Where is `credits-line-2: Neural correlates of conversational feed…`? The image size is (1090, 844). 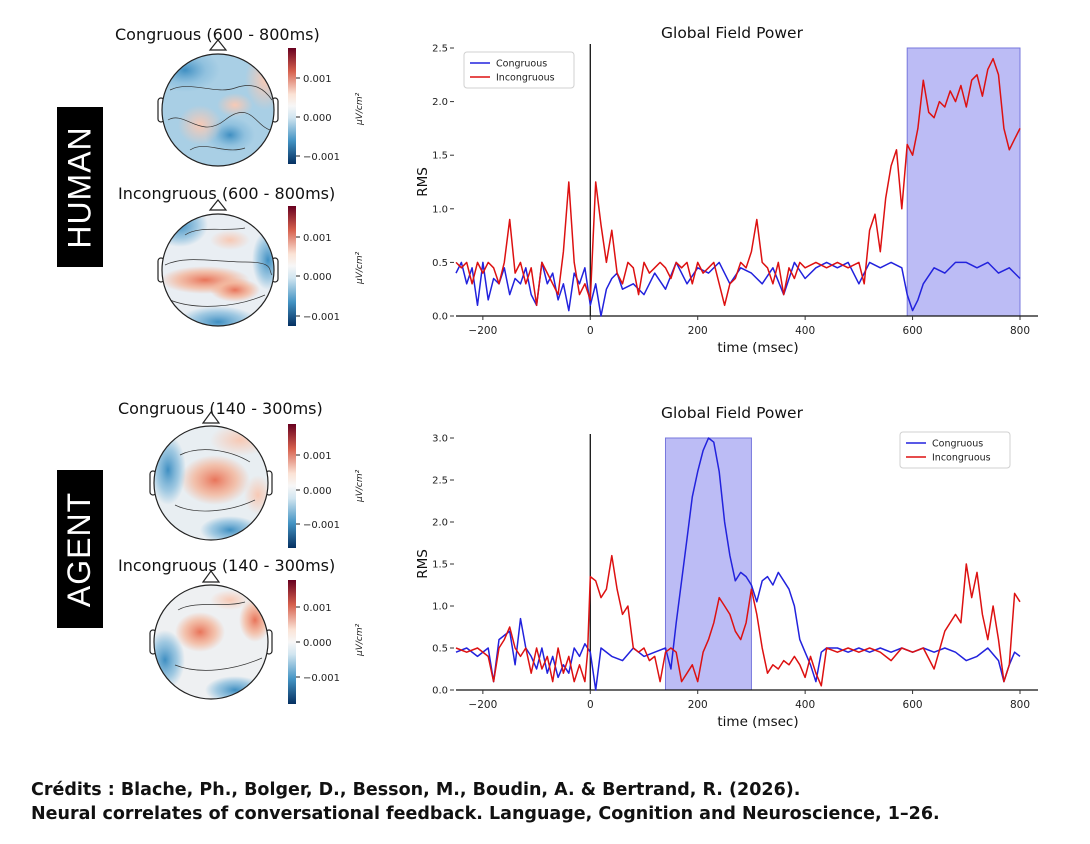 credits-line-2: Neural correlates of conversational feed… is located at coordinates (485, 814).